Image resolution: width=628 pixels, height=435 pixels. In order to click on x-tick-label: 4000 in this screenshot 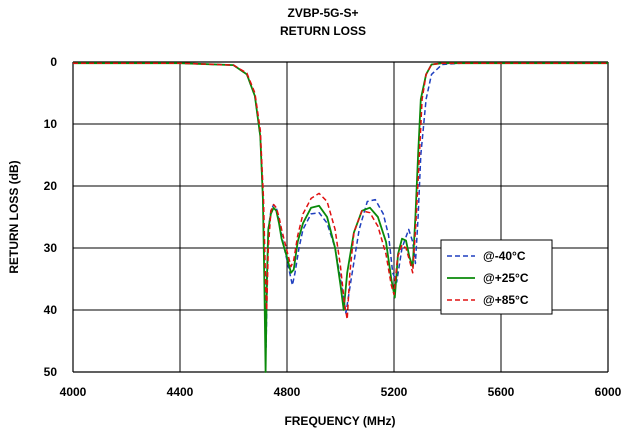, I will do `click(73, 392)`.